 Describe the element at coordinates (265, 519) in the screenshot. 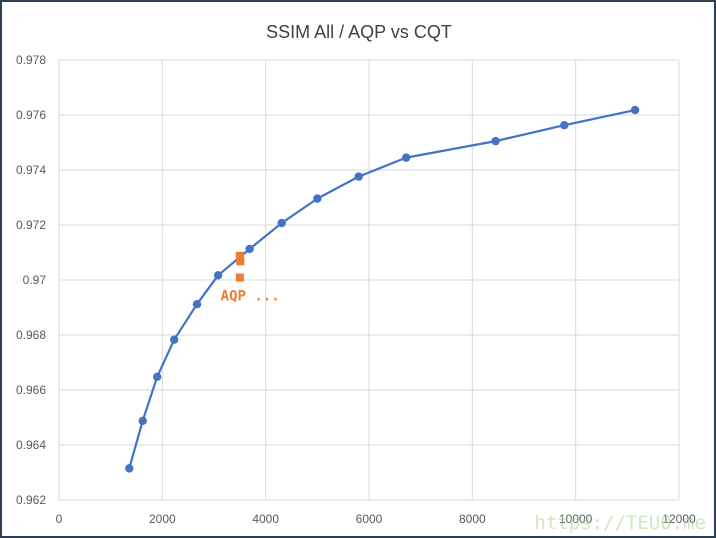

I see `x-tick-label: 4000` at that location.